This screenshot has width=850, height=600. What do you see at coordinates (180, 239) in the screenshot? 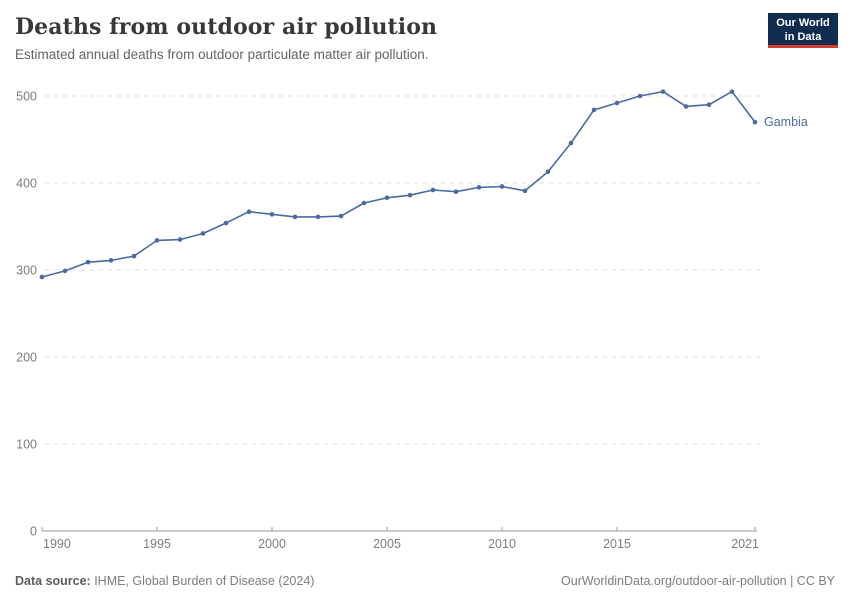
I see `data-point-1996` at bounding box center [180, 239].